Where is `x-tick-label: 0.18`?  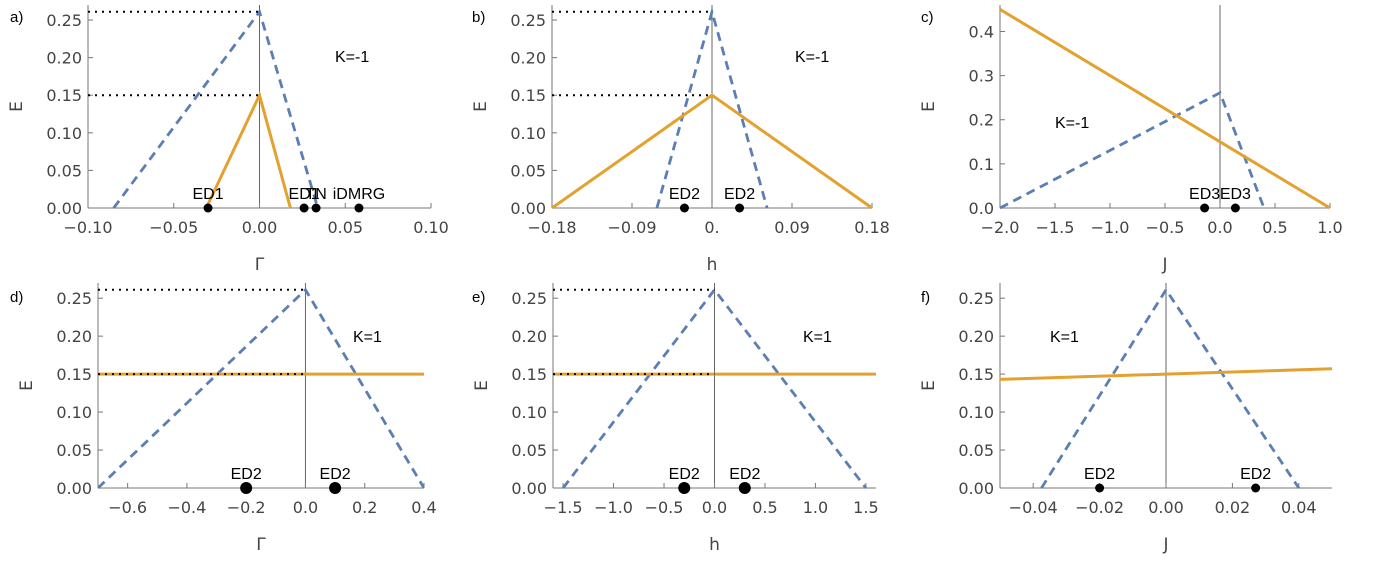
x-tick-label: 0.18 is located at coordinates (872, 227).